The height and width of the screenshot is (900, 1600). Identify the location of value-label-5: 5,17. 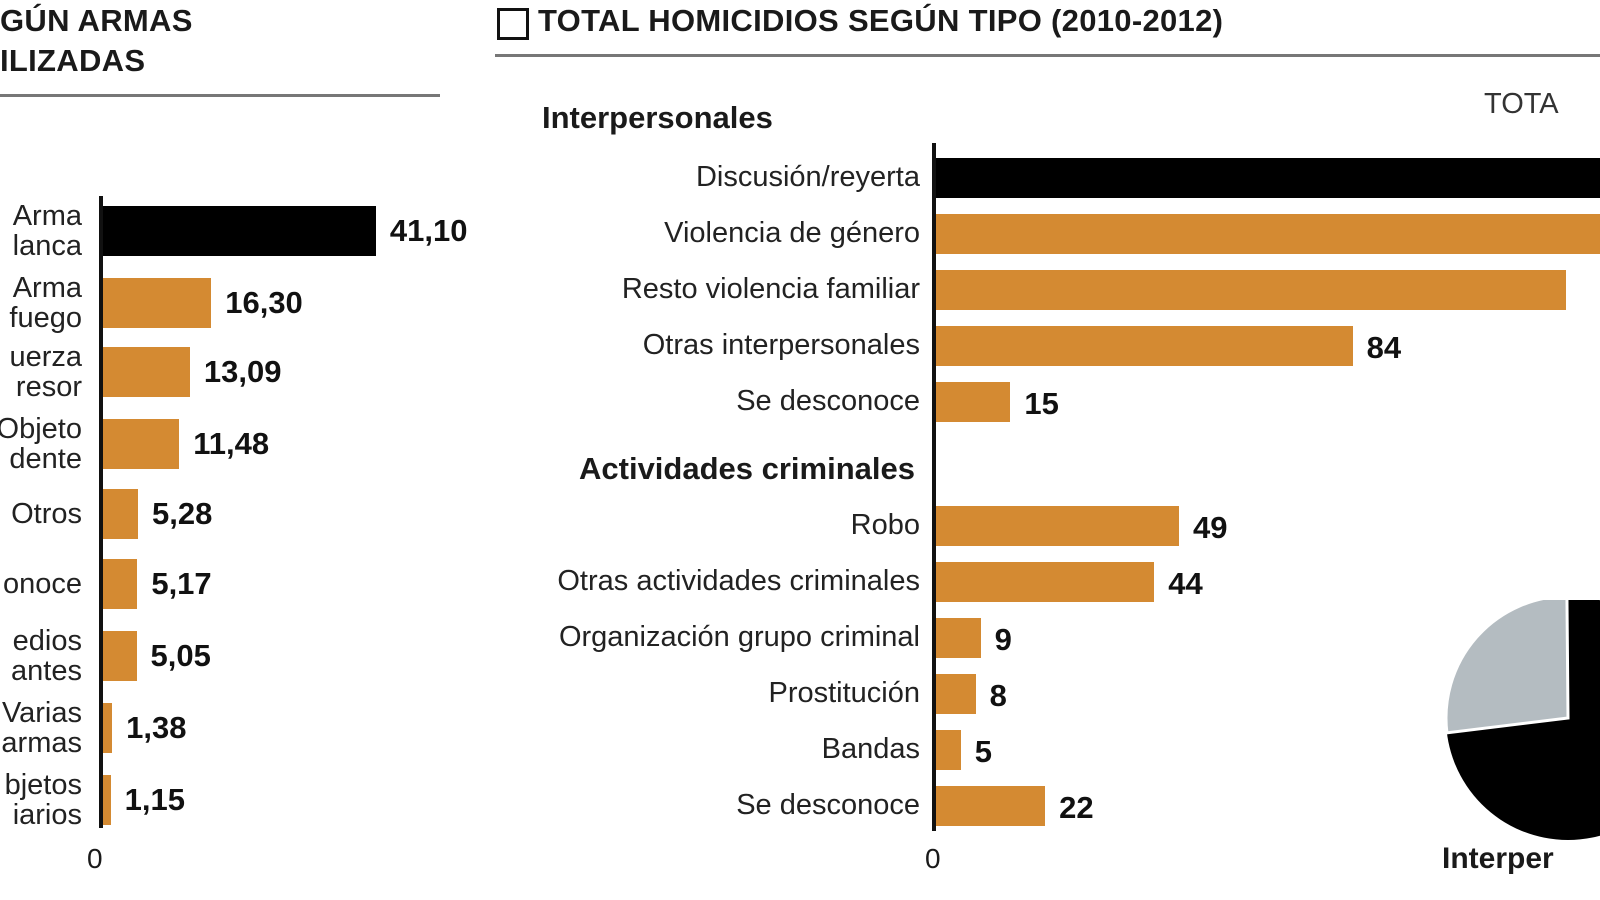
(181, 583).